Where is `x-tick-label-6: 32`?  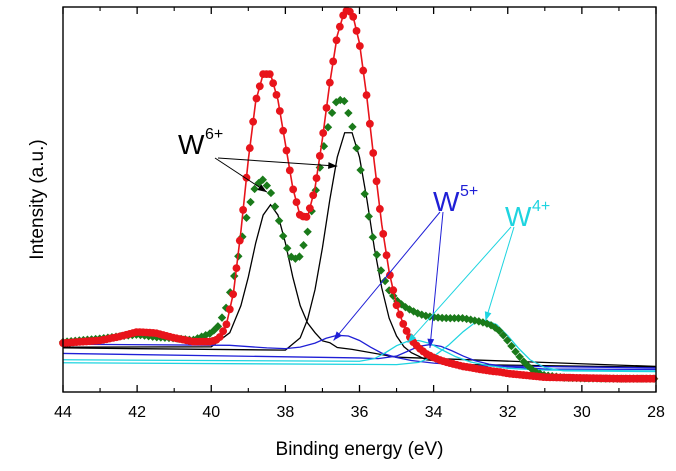
x-tick-label-6: 32 is located at coordinates (508, 412).